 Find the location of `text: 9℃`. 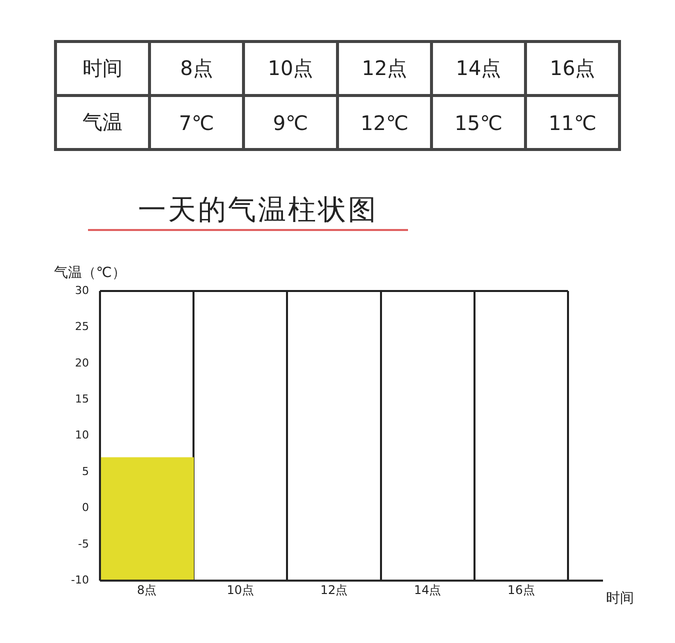

text: 9℃ is located at coordinates (291, 123).